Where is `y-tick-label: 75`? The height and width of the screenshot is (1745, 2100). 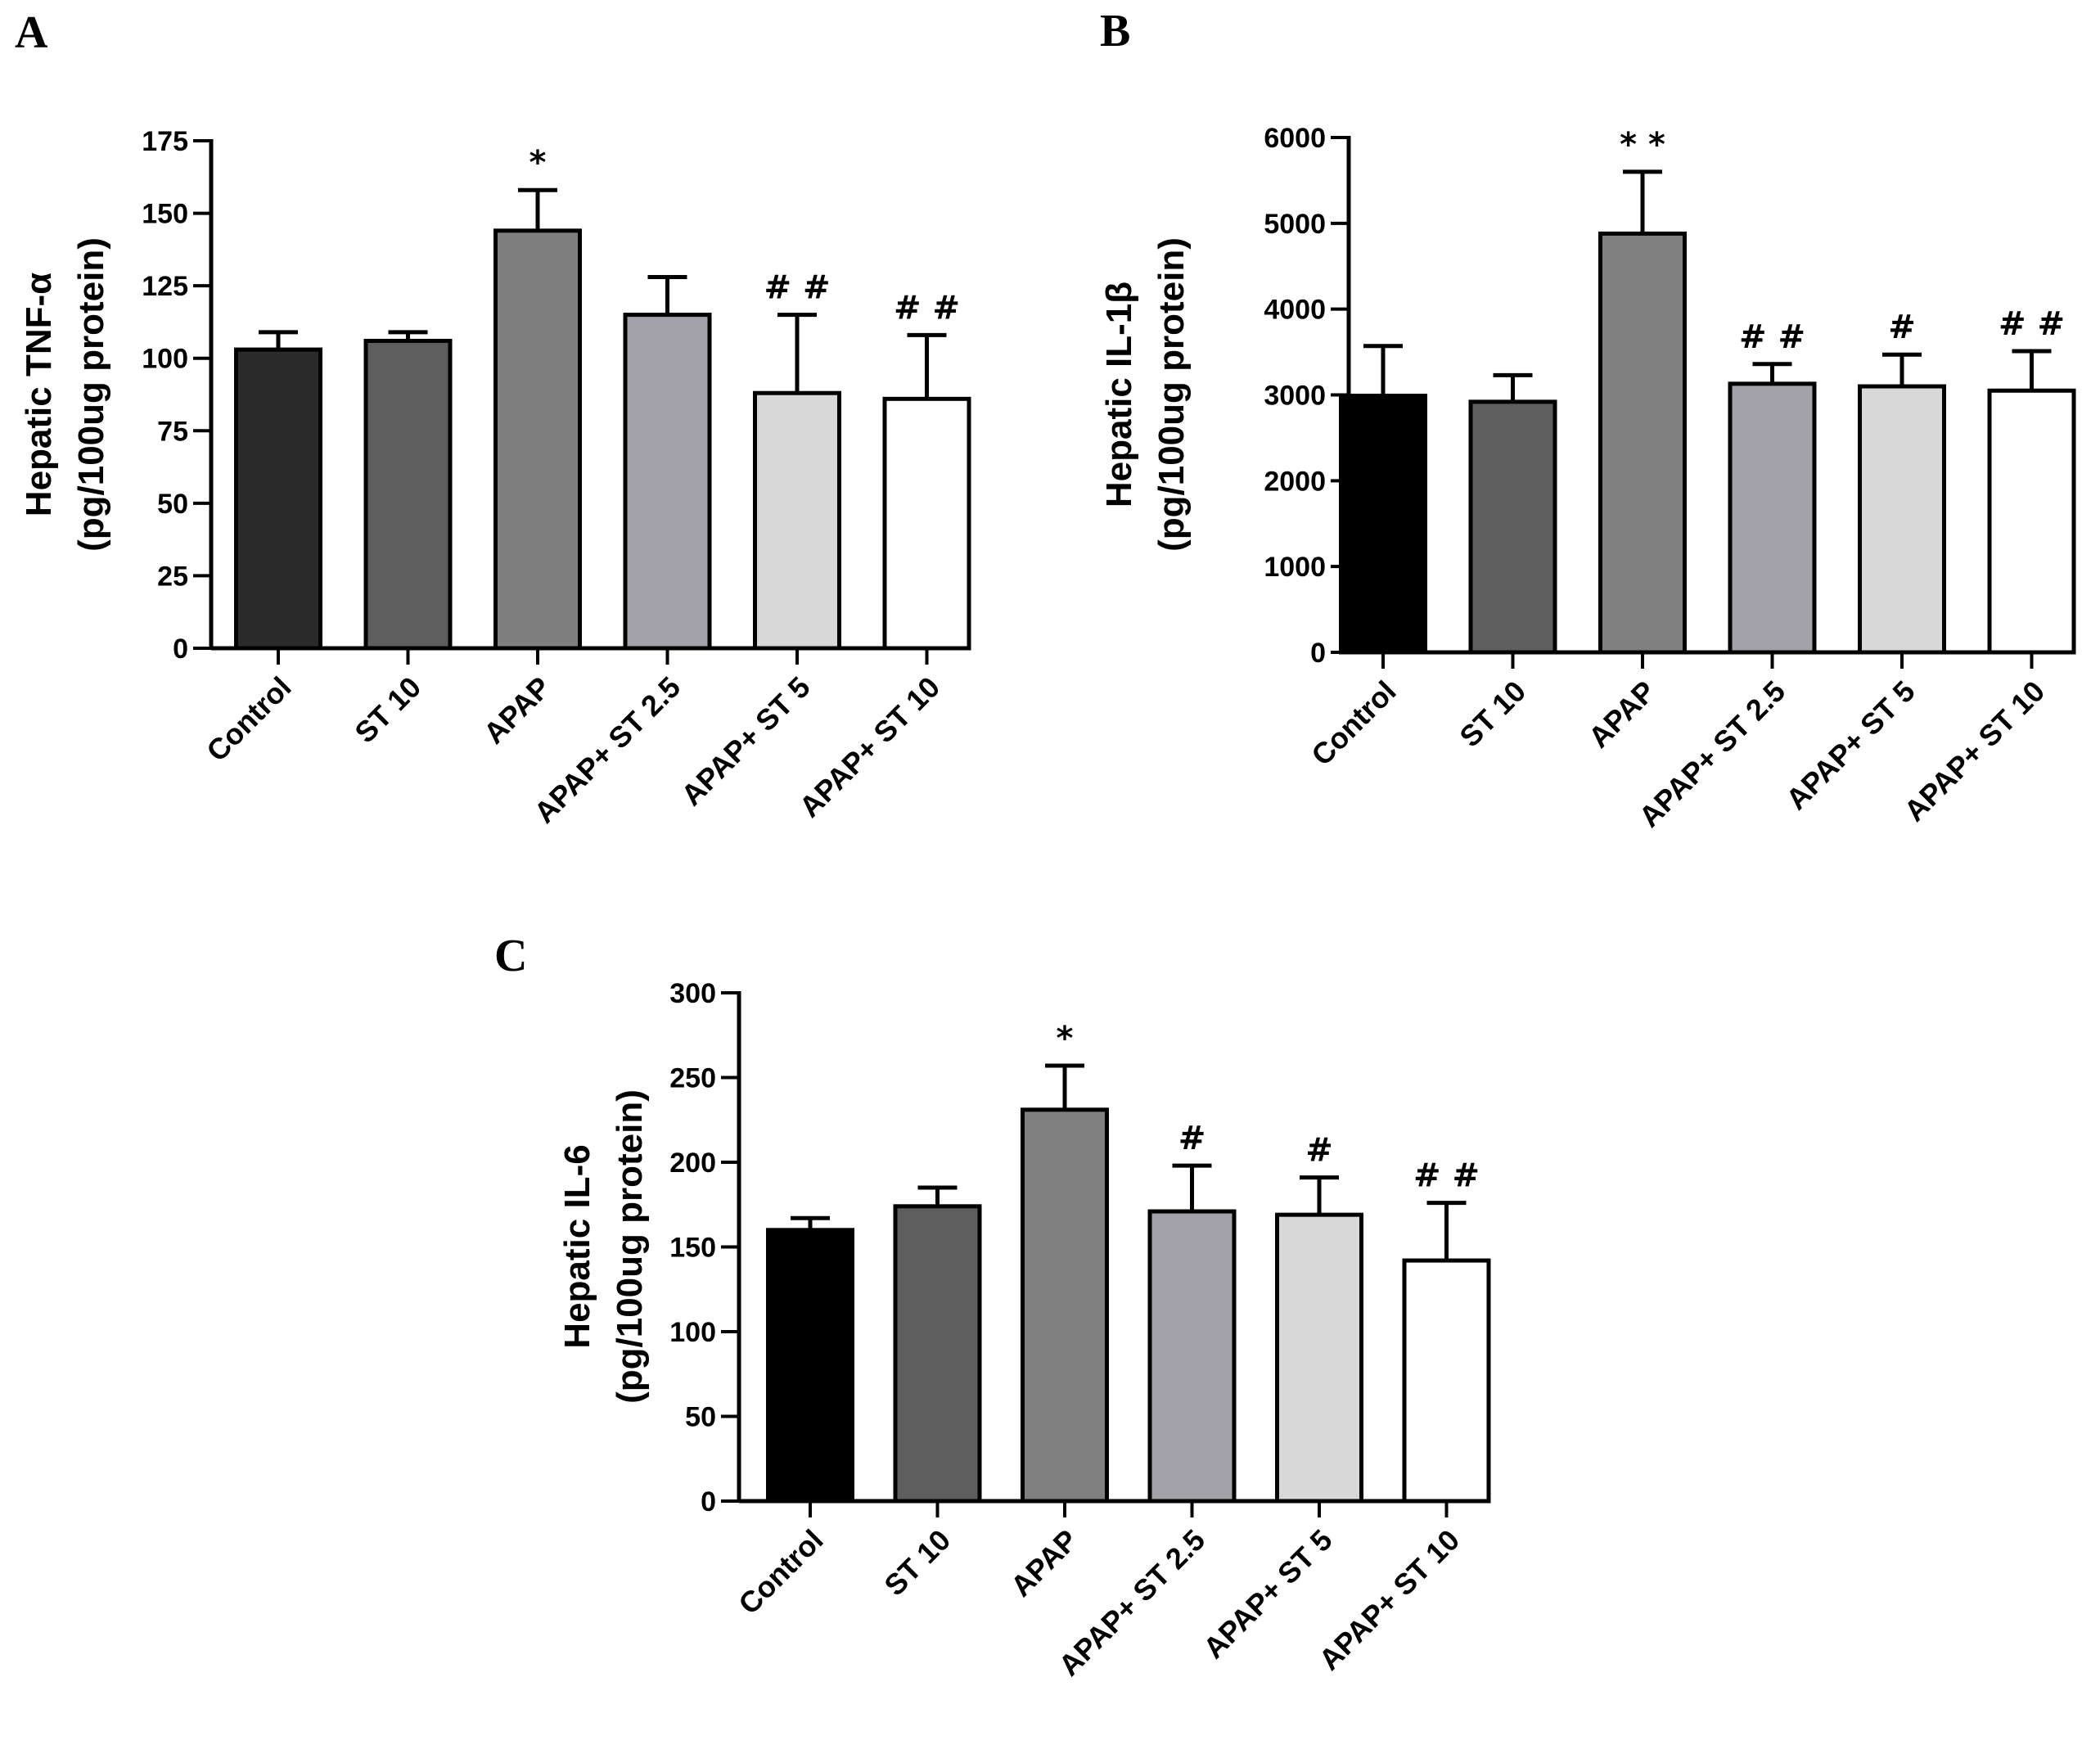 y-tick-label: 75 is located at coordinates (172, 431).